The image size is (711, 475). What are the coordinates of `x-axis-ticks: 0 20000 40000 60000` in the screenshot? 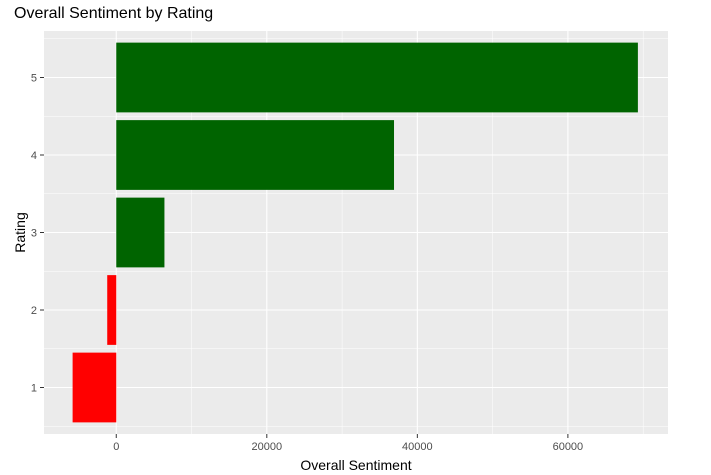 It's located at (348, 443).